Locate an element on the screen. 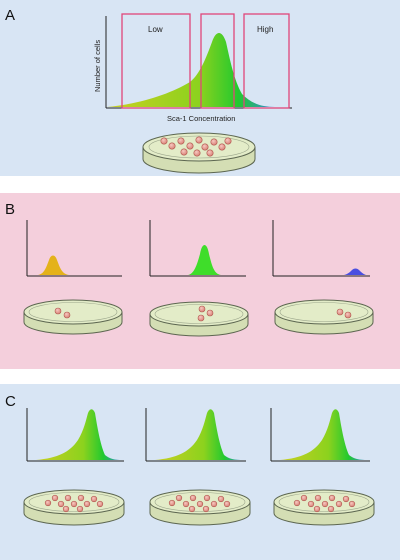  panel-a-petri-dish is located at coordinates (199, 153).